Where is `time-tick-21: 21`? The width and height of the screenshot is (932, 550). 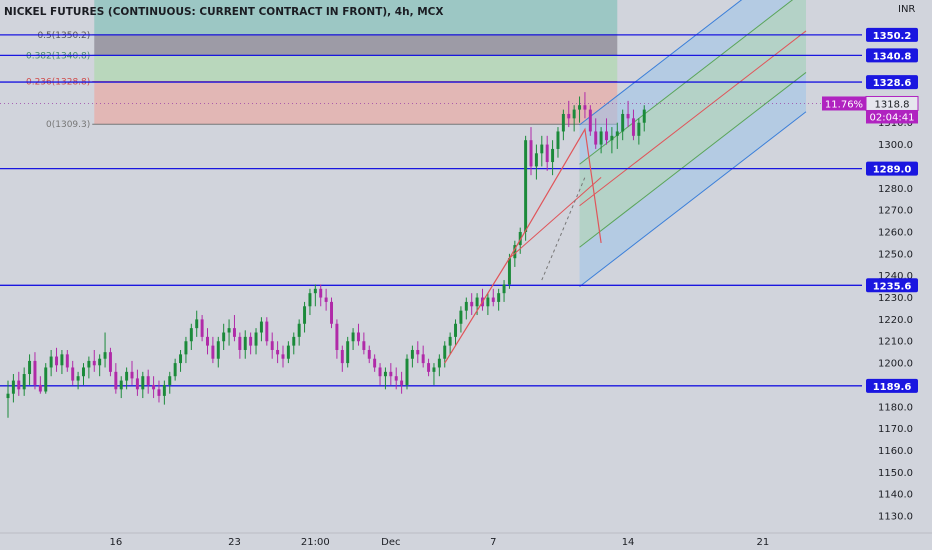
time-tick-21: 21 is located at coordinates (762, 542).